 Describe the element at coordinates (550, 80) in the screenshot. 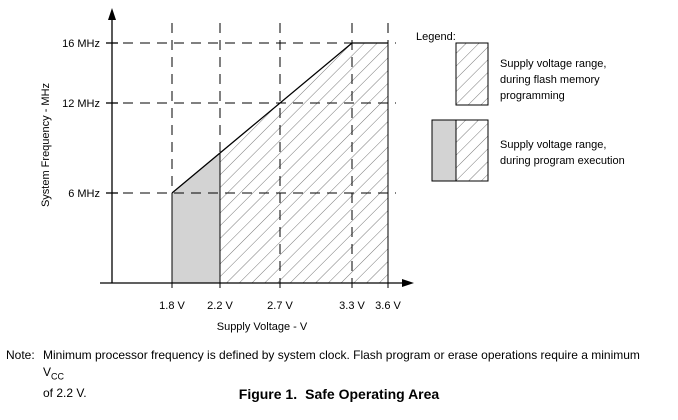

I see `legend-flash-line2: during flash memory` at that location.